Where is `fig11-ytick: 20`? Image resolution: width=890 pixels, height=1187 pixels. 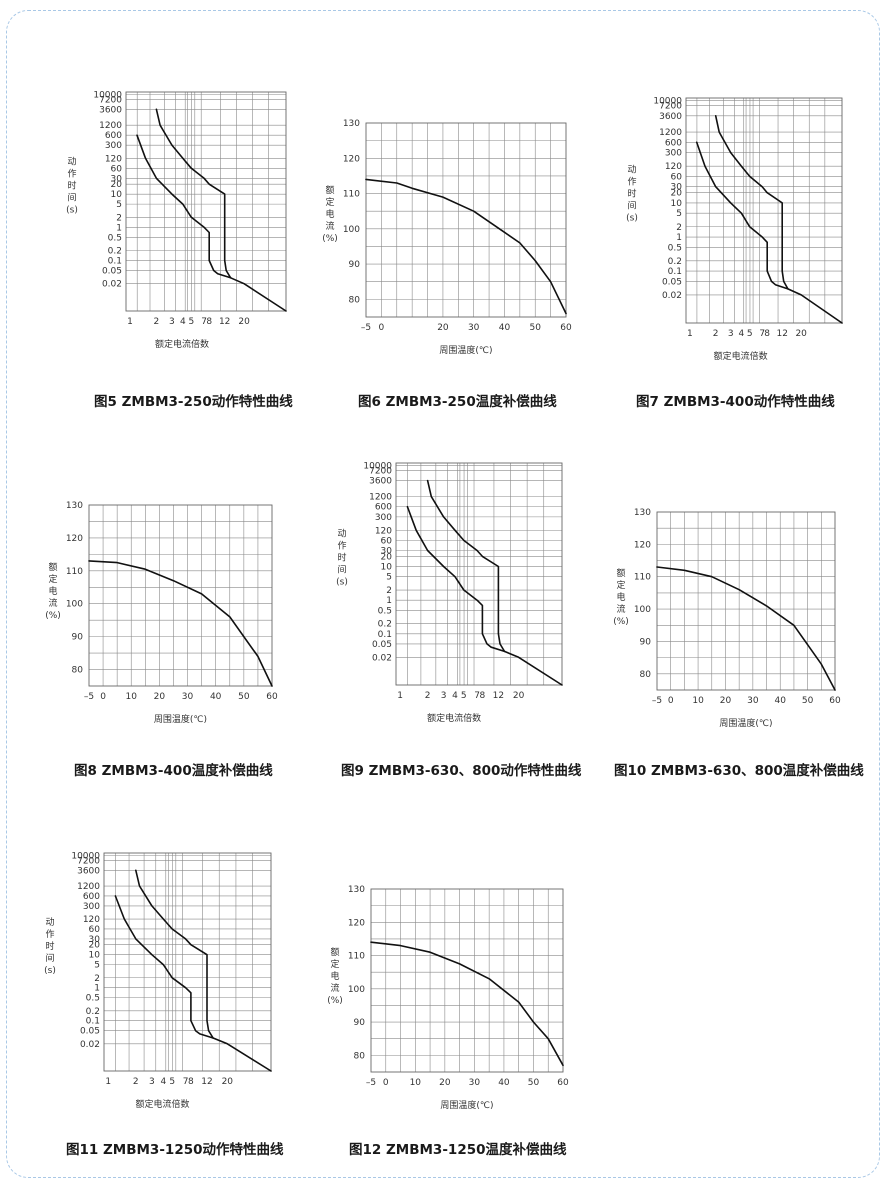
fig11-ytick: 20 is located at coordinates (95, 946).